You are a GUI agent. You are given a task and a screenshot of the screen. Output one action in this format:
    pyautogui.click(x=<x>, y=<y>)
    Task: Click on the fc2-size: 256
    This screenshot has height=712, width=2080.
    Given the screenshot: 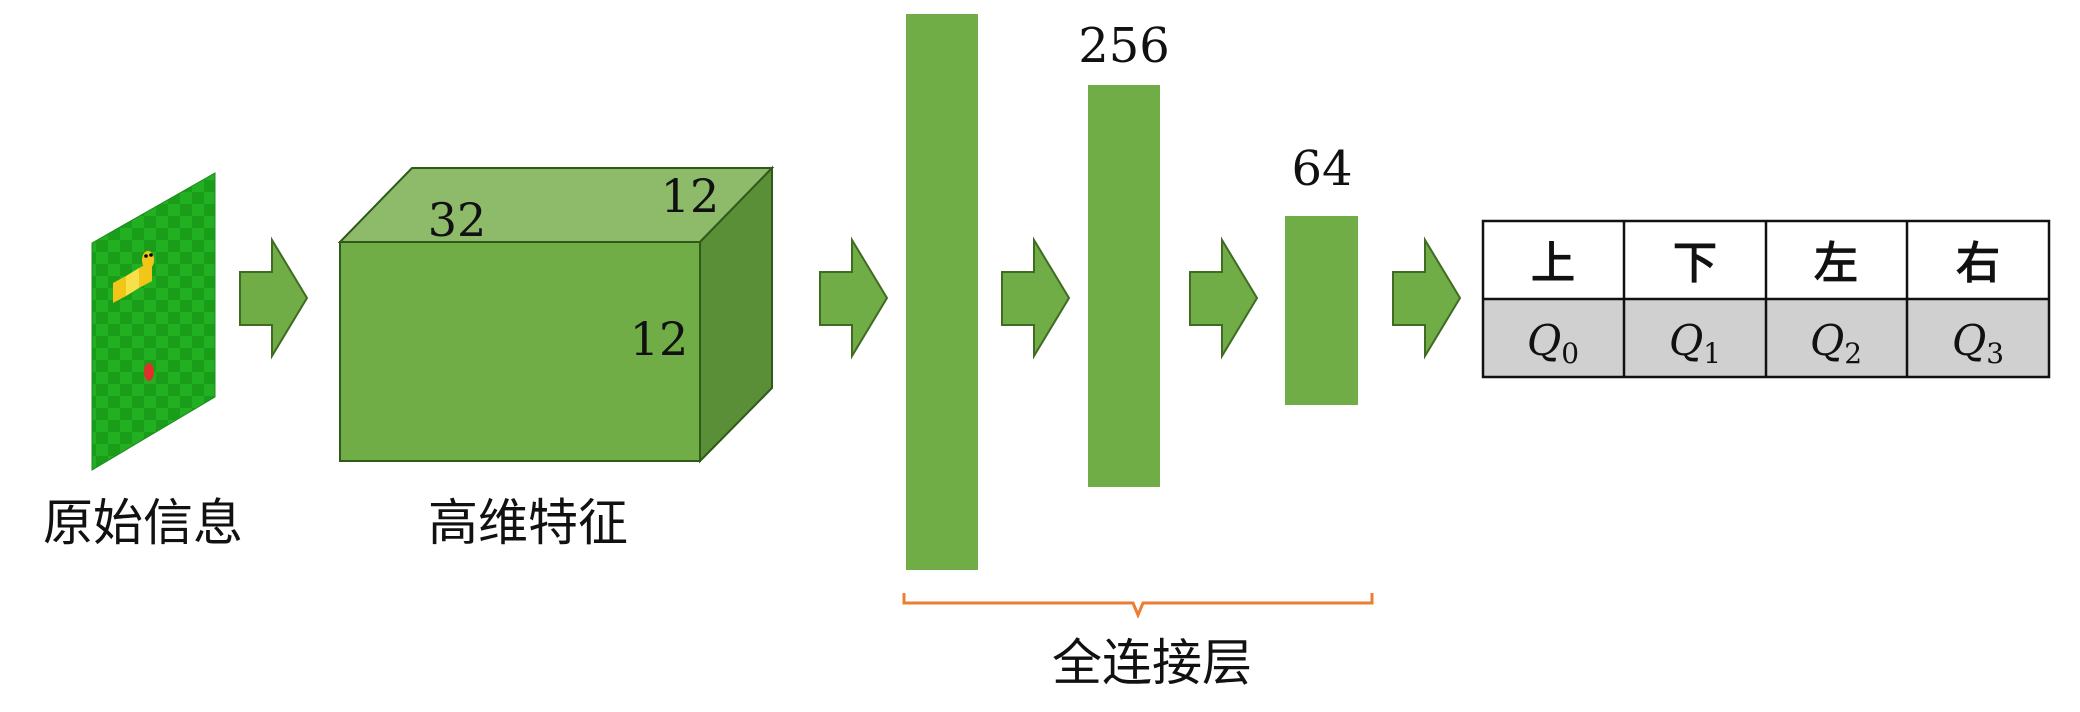 What is the action you would take?
    pyautogui.click(x=1124, y=46)
    